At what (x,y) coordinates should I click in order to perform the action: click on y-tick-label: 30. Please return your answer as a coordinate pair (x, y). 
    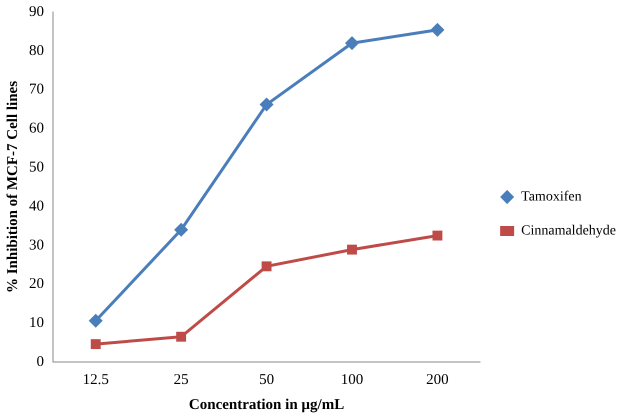
    Looking at the image, I should click on (36, 245).